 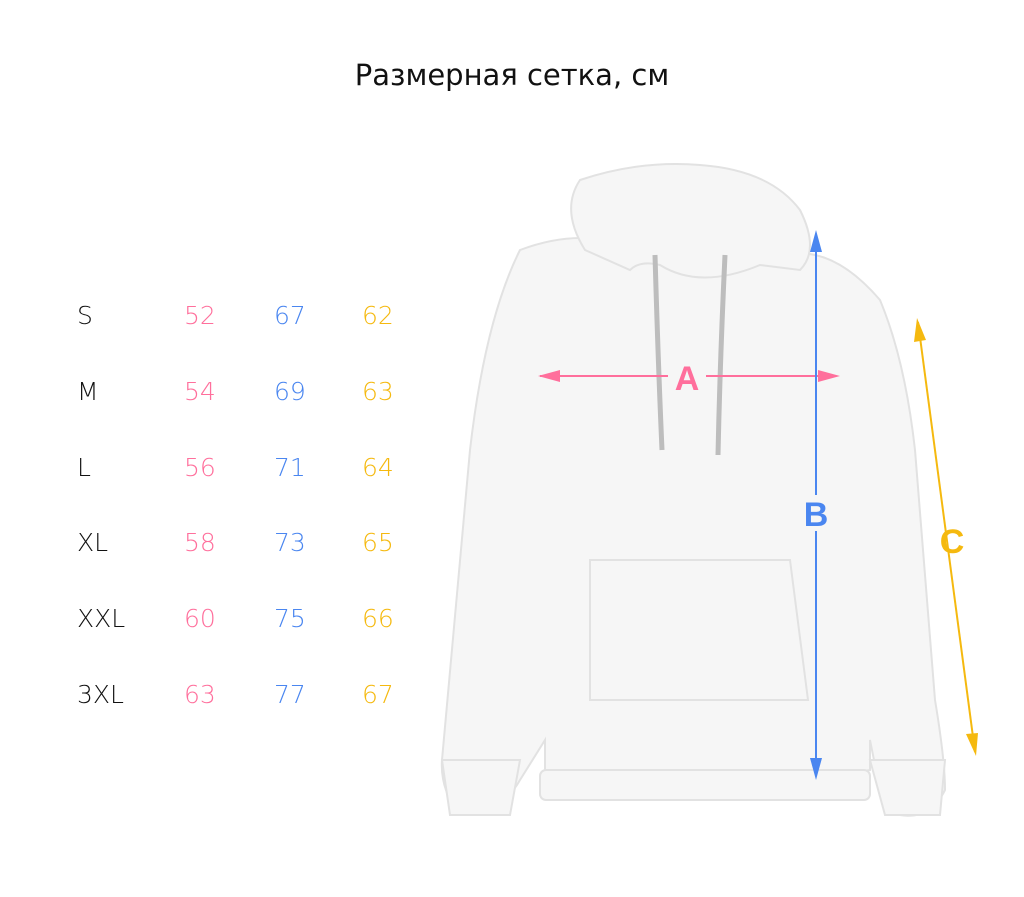 What do you see at coordinates (952, 542) in the screenshot?
I see `label-c: C` at bounding box center [952, 542].